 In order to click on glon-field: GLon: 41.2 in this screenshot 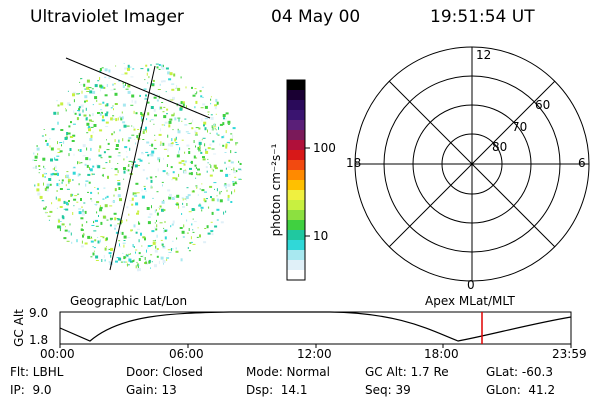, I will do `click(521, 390)`.